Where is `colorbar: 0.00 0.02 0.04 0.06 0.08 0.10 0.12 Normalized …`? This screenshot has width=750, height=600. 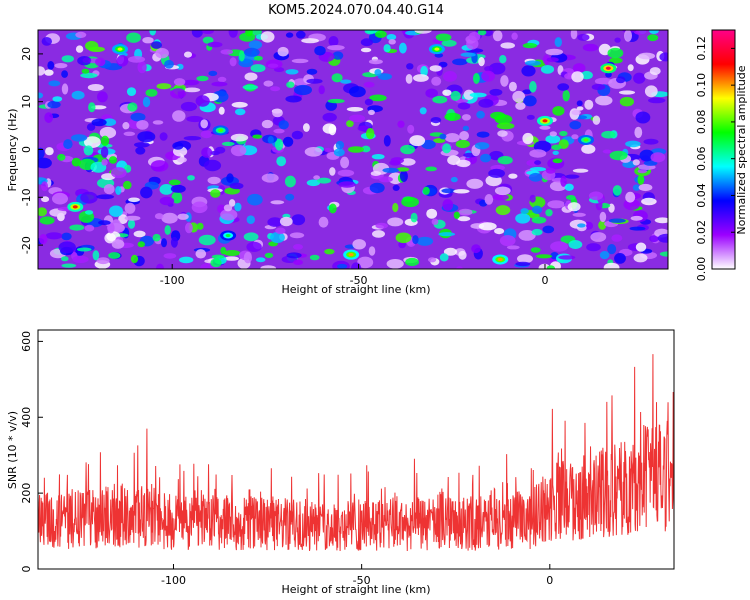
colorbar: 0.00 0.02 0.04 0.06 0.08 0.10 0.12 Normalized … is located at coordinates (721, 155).